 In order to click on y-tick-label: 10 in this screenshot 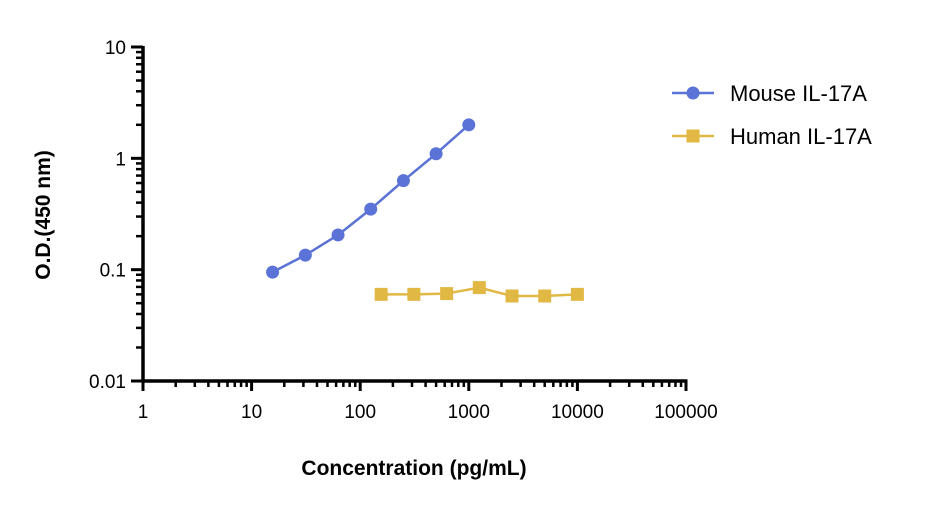, I will do `click(115, 48)`.